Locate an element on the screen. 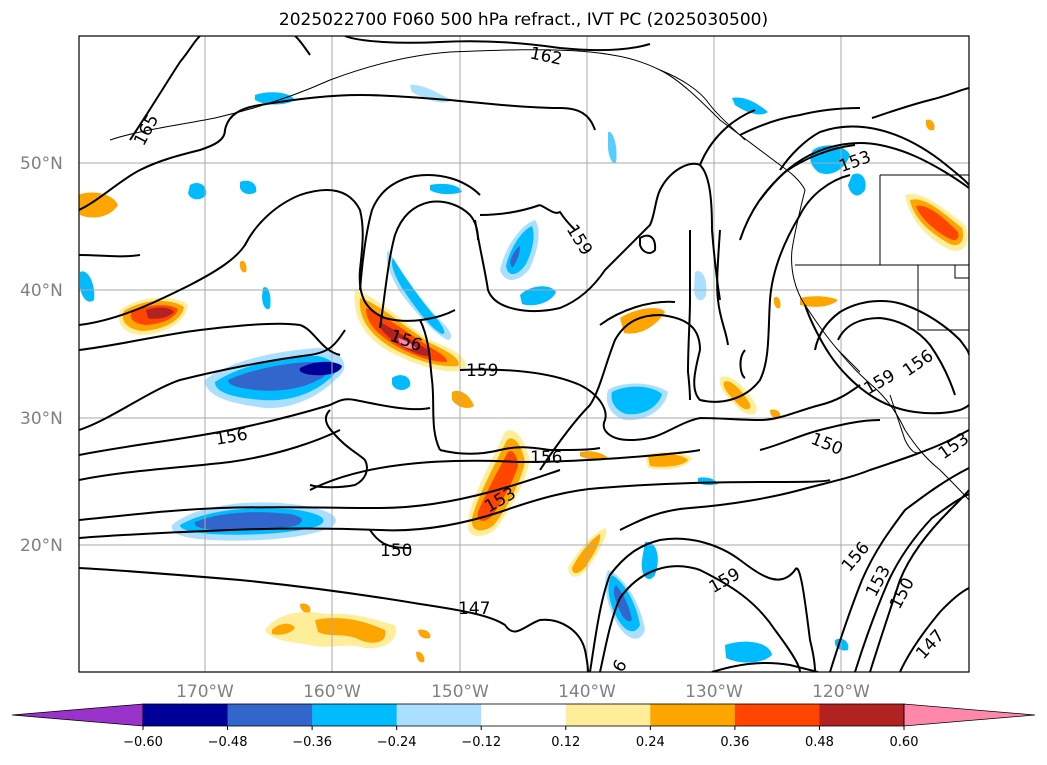  colorbar-tick-label: −0.48 is located at coordinates (228, 742).